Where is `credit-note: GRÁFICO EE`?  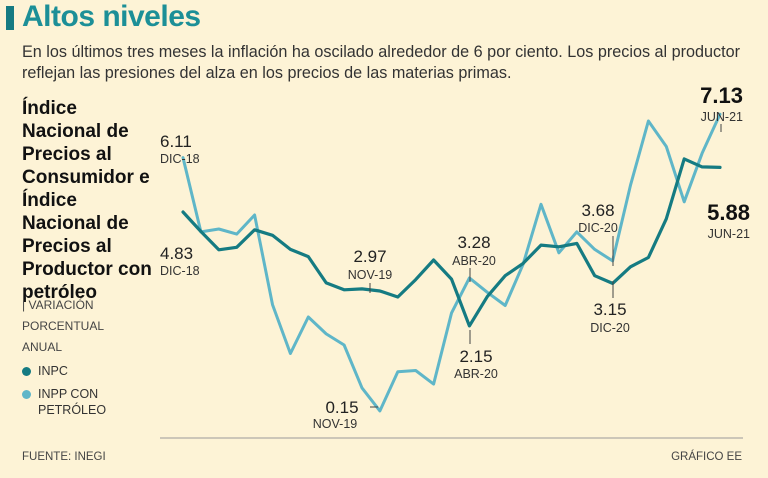
credit-note: GRÁFICO EE is located at coordinates (706, 457).